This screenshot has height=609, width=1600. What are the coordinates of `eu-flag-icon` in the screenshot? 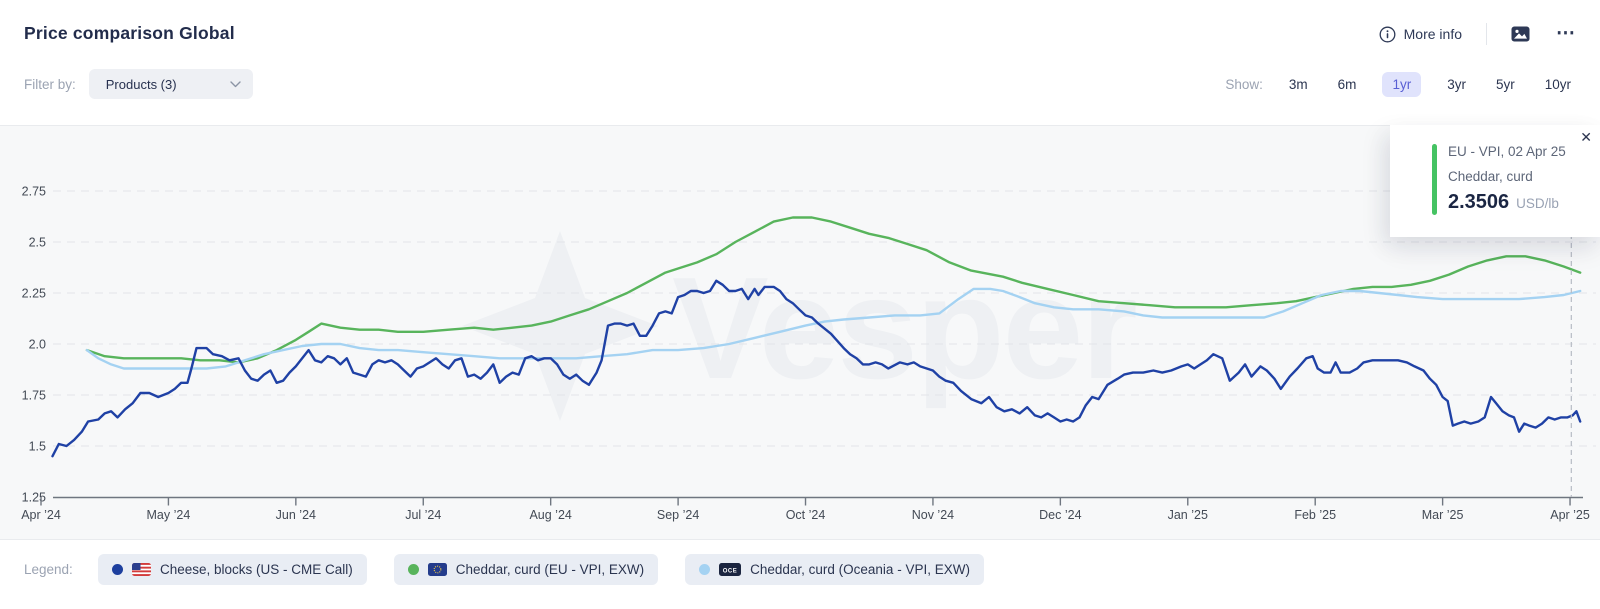 It's located at (437, 569).